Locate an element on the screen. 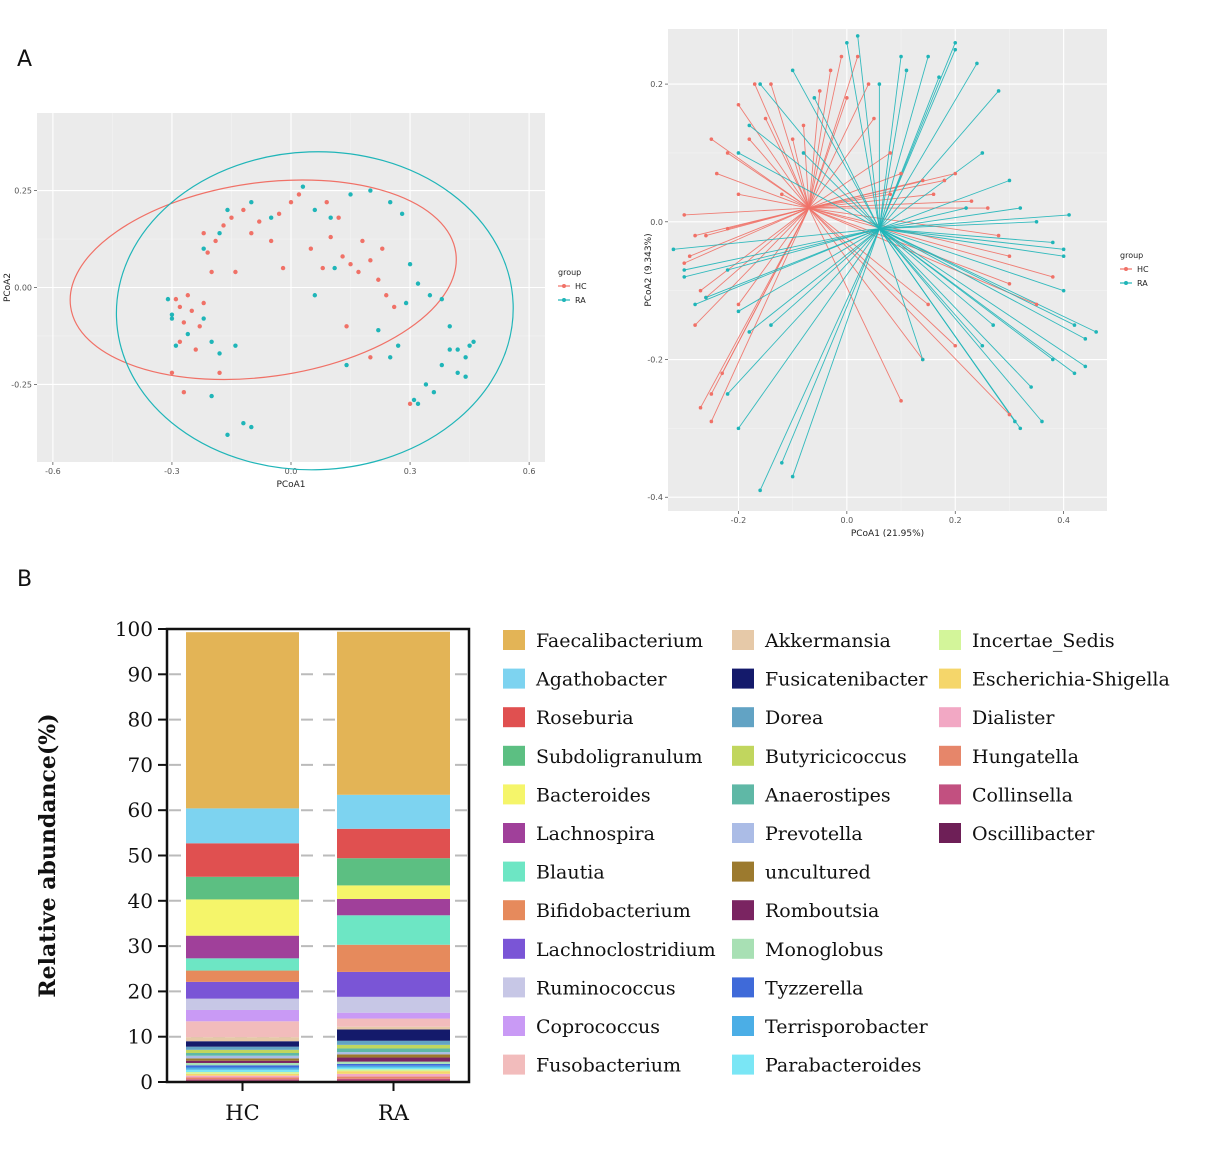 This screenshot has width=1224, height=1174. bar-segment-monoglobus is located at coordinates (393, 1062).